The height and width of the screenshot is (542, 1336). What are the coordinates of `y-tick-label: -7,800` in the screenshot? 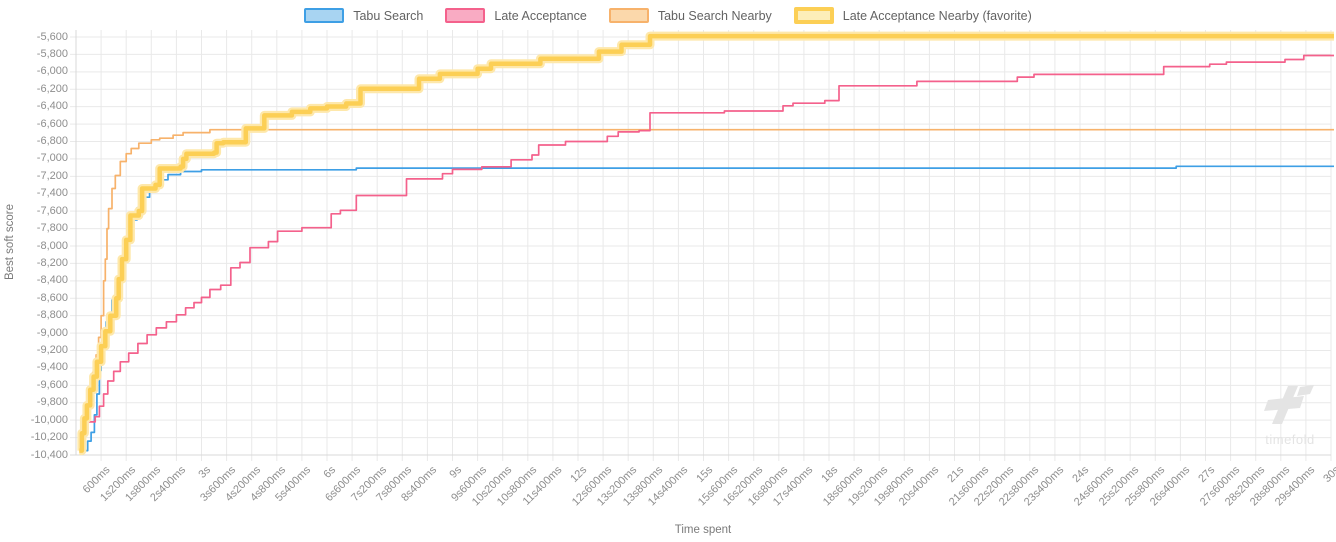 It's located at (52, 228).